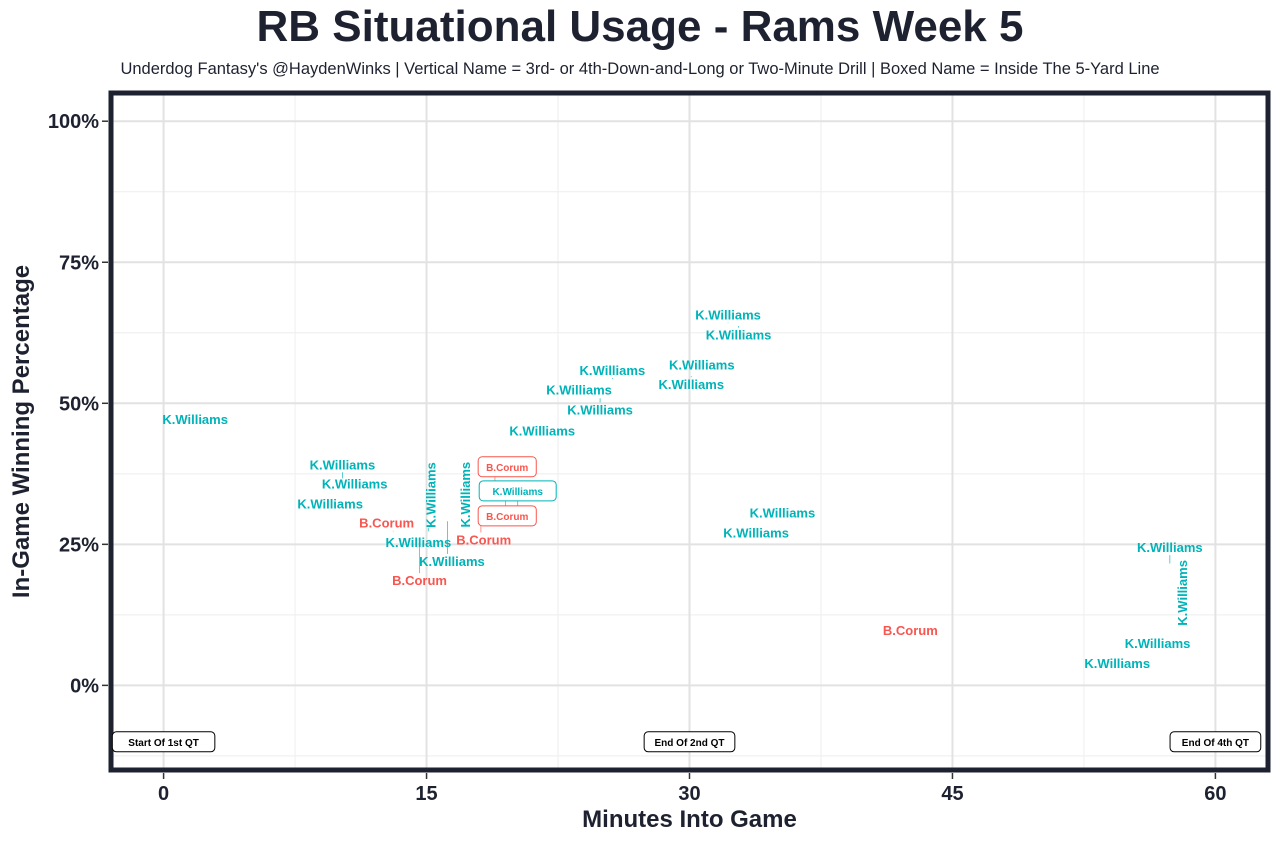 This screenshot has width=1280, height=842. Describe the element at coordinates (84, 686) in the screenshot. I see `y-tick-label: 0%` at that location.